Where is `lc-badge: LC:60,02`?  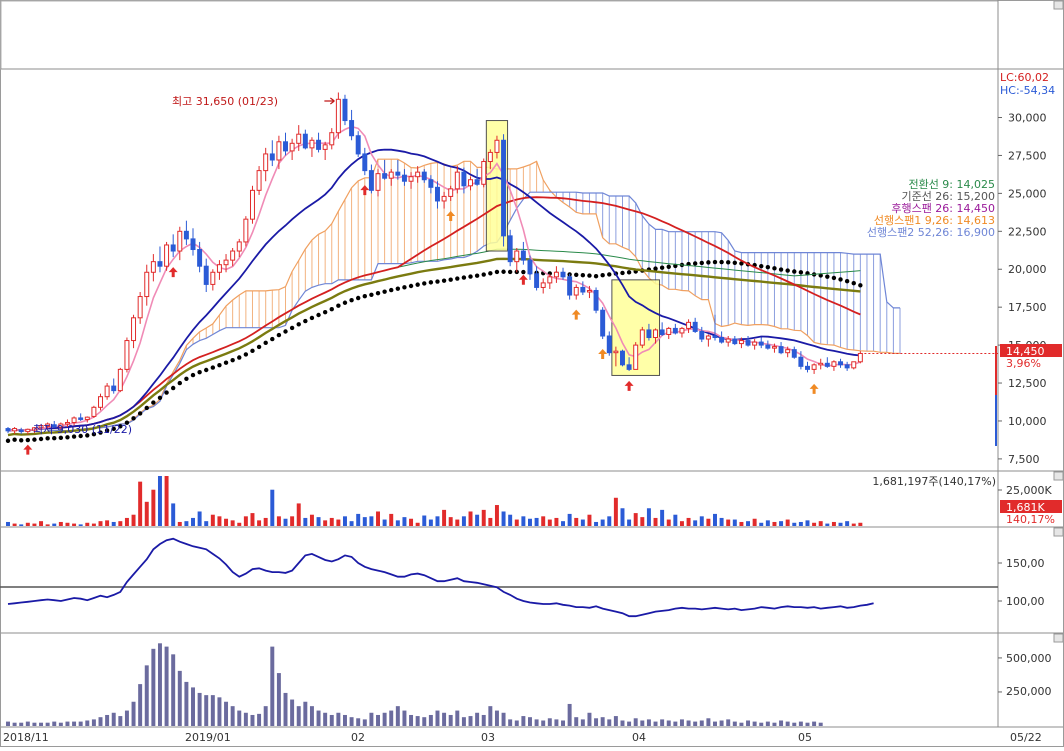
lc-badge: LC:60,02 is located at coordinates (1024, 77).